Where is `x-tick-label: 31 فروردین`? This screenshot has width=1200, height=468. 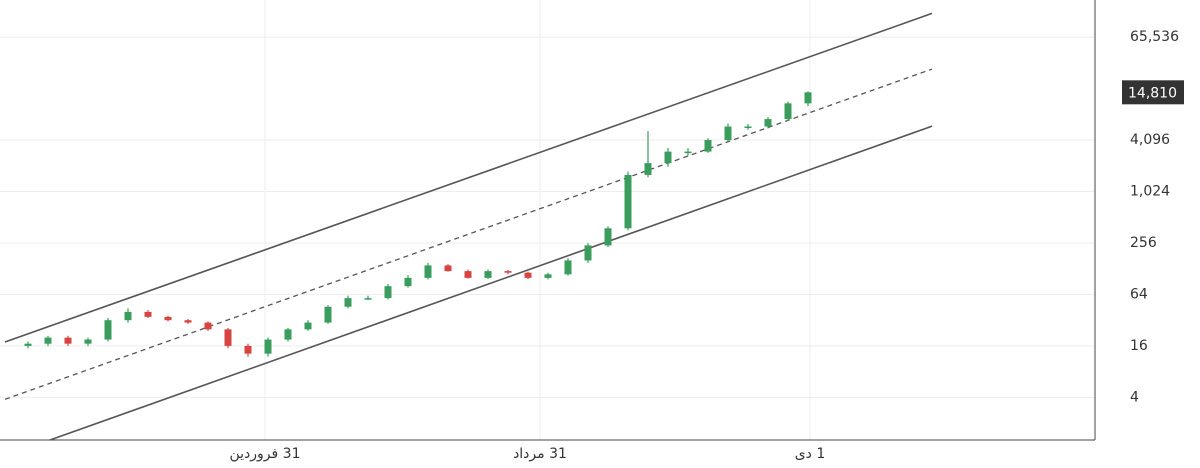
x-tick-label: 31 فروردین is located at coordinates (264, 454).